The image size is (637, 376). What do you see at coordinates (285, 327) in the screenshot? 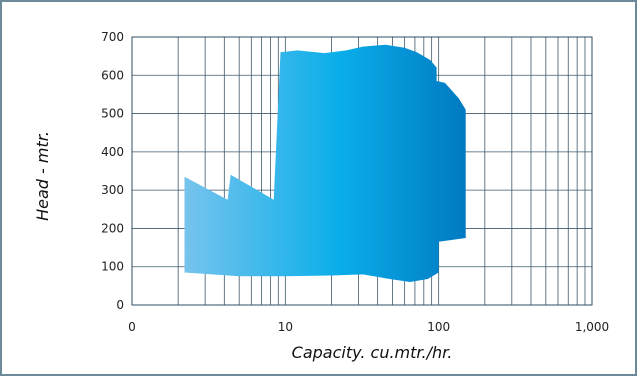
I see `x-tick-label: 10` at bounding box center [285, 327].